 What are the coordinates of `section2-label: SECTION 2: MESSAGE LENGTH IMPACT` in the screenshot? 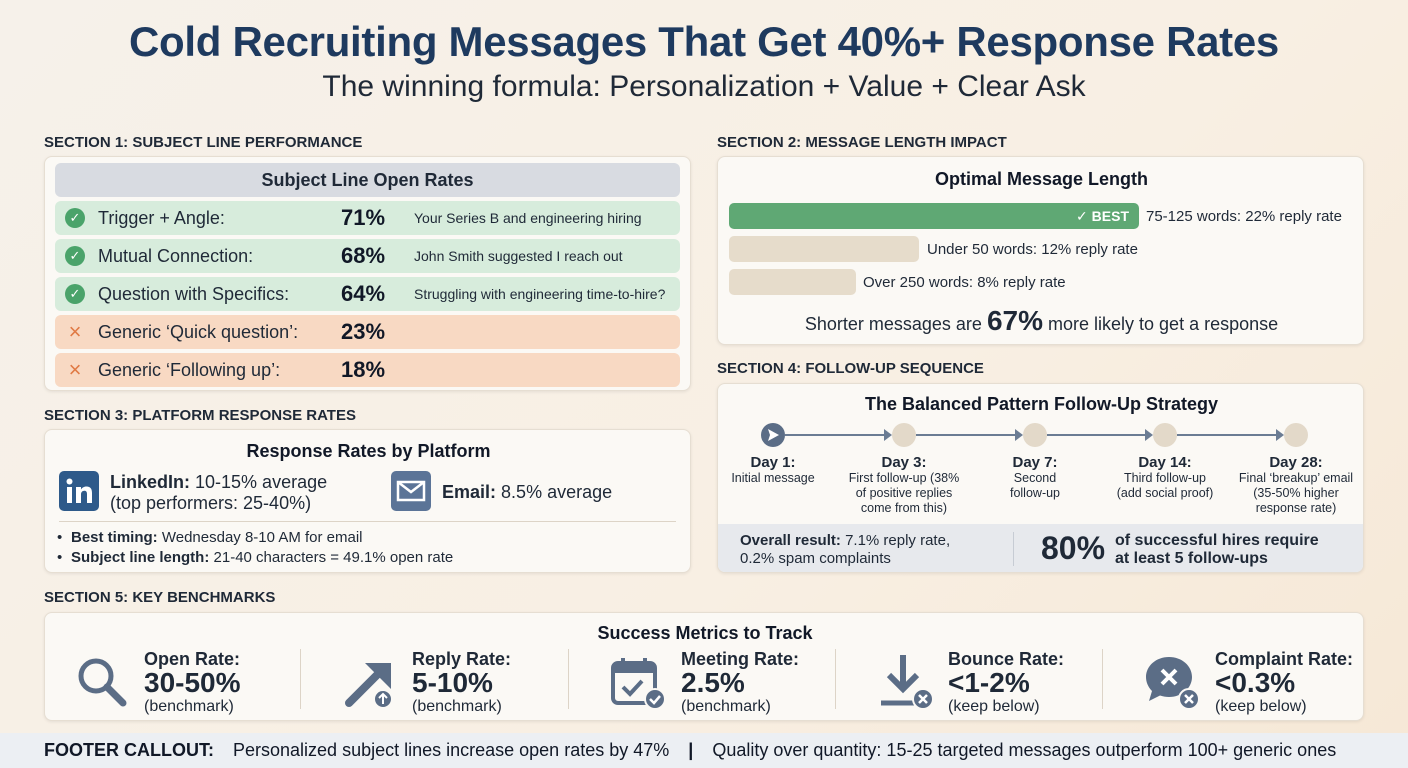 It's located at (862, 142).